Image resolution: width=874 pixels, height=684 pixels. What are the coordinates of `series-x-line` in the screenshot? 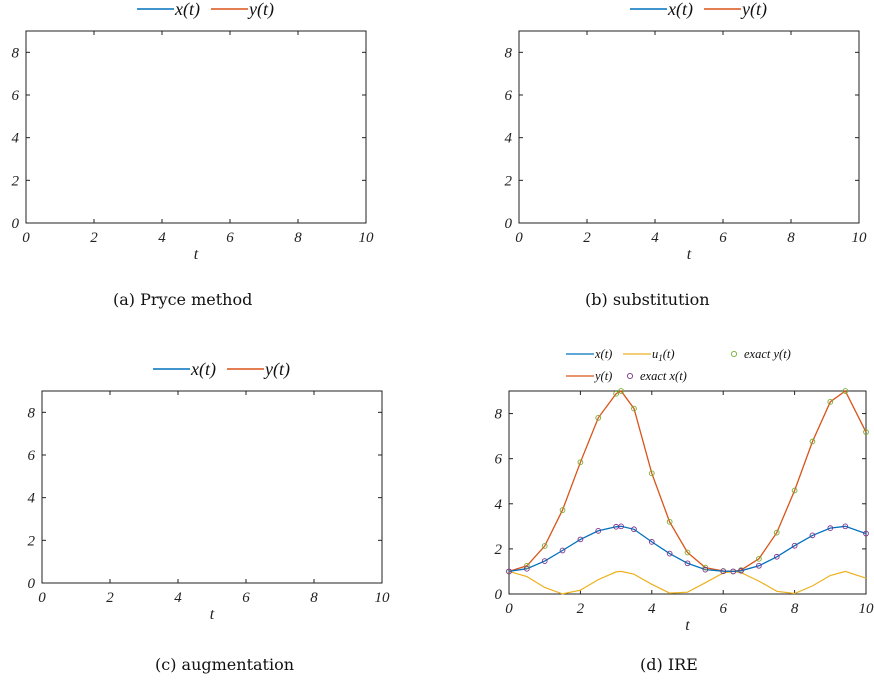 It's located at (687, 549).